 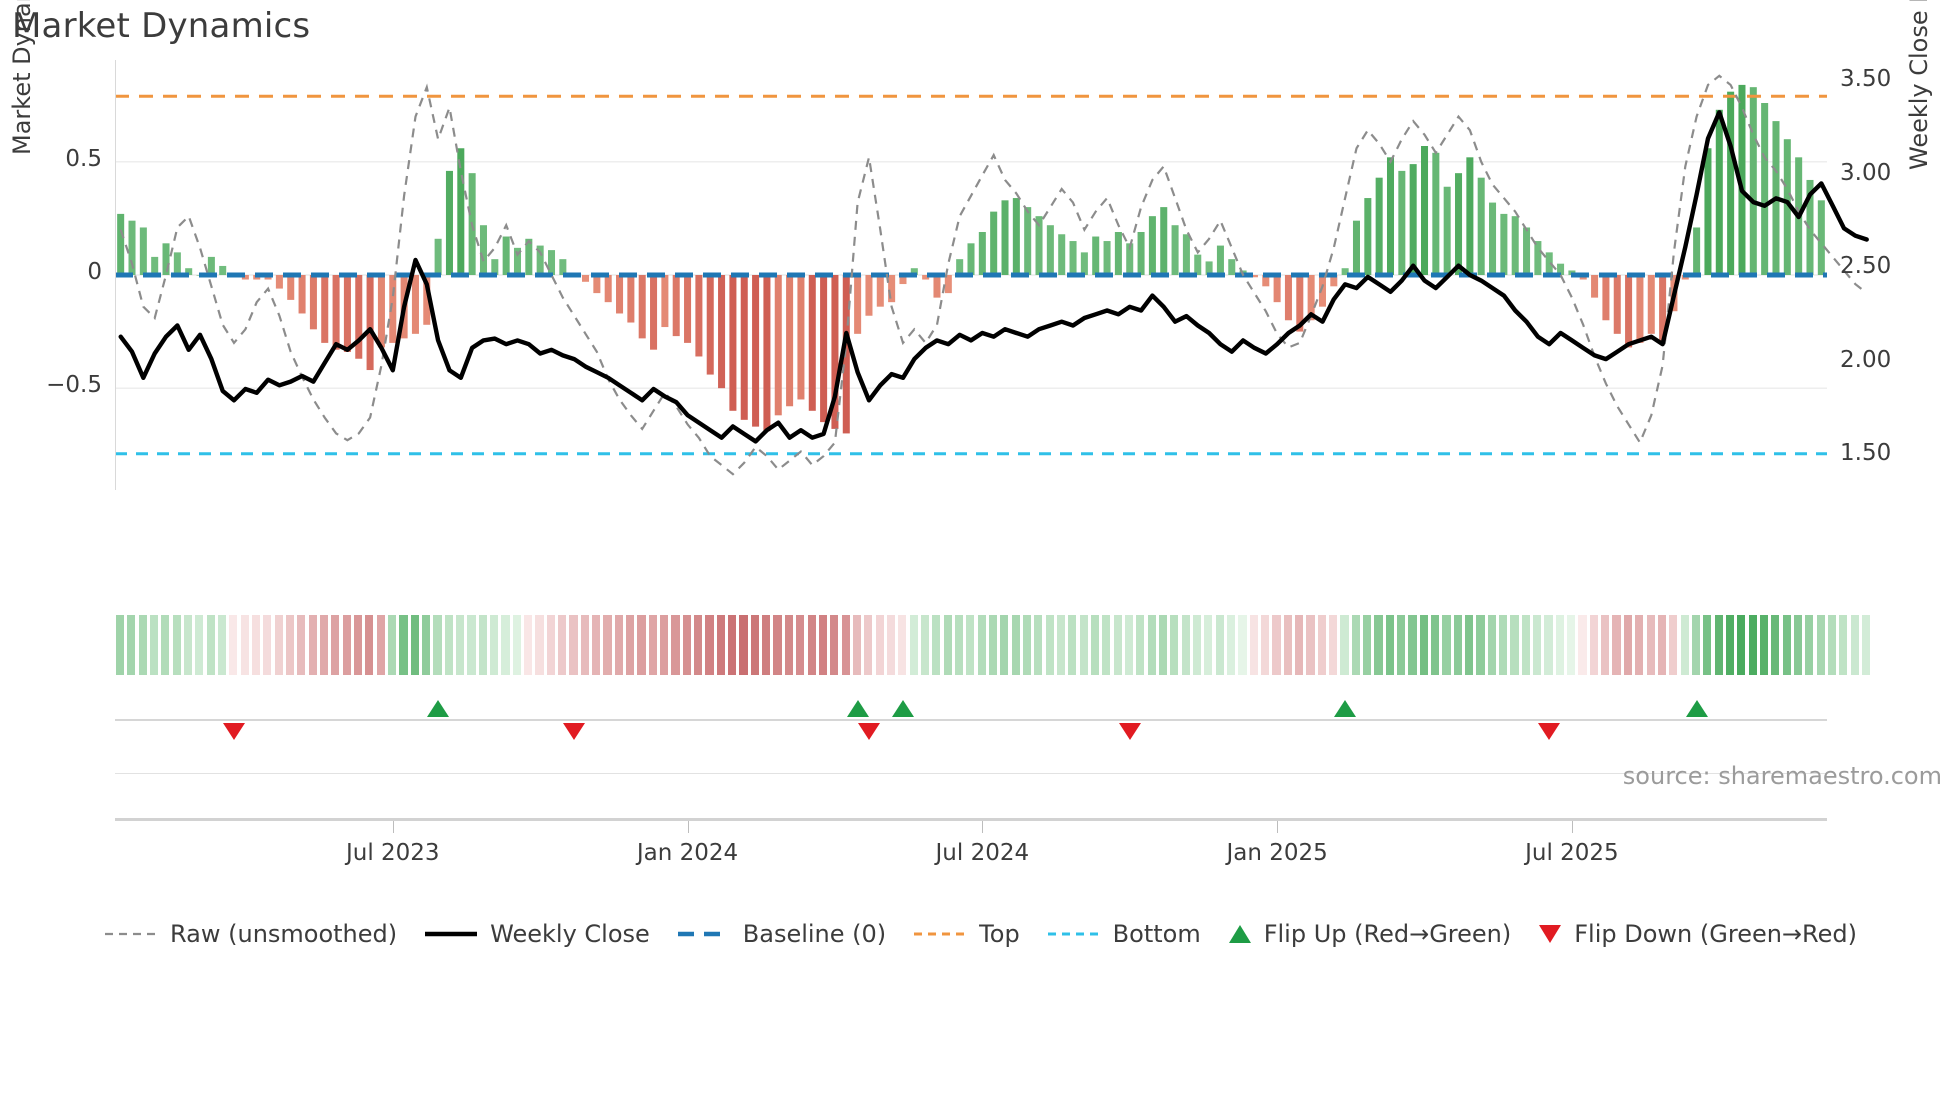 What do you see at coordinates (536, 934) in the screenshot?
I see `legend-item: Weekly Close` at bounding box center [536, 934].